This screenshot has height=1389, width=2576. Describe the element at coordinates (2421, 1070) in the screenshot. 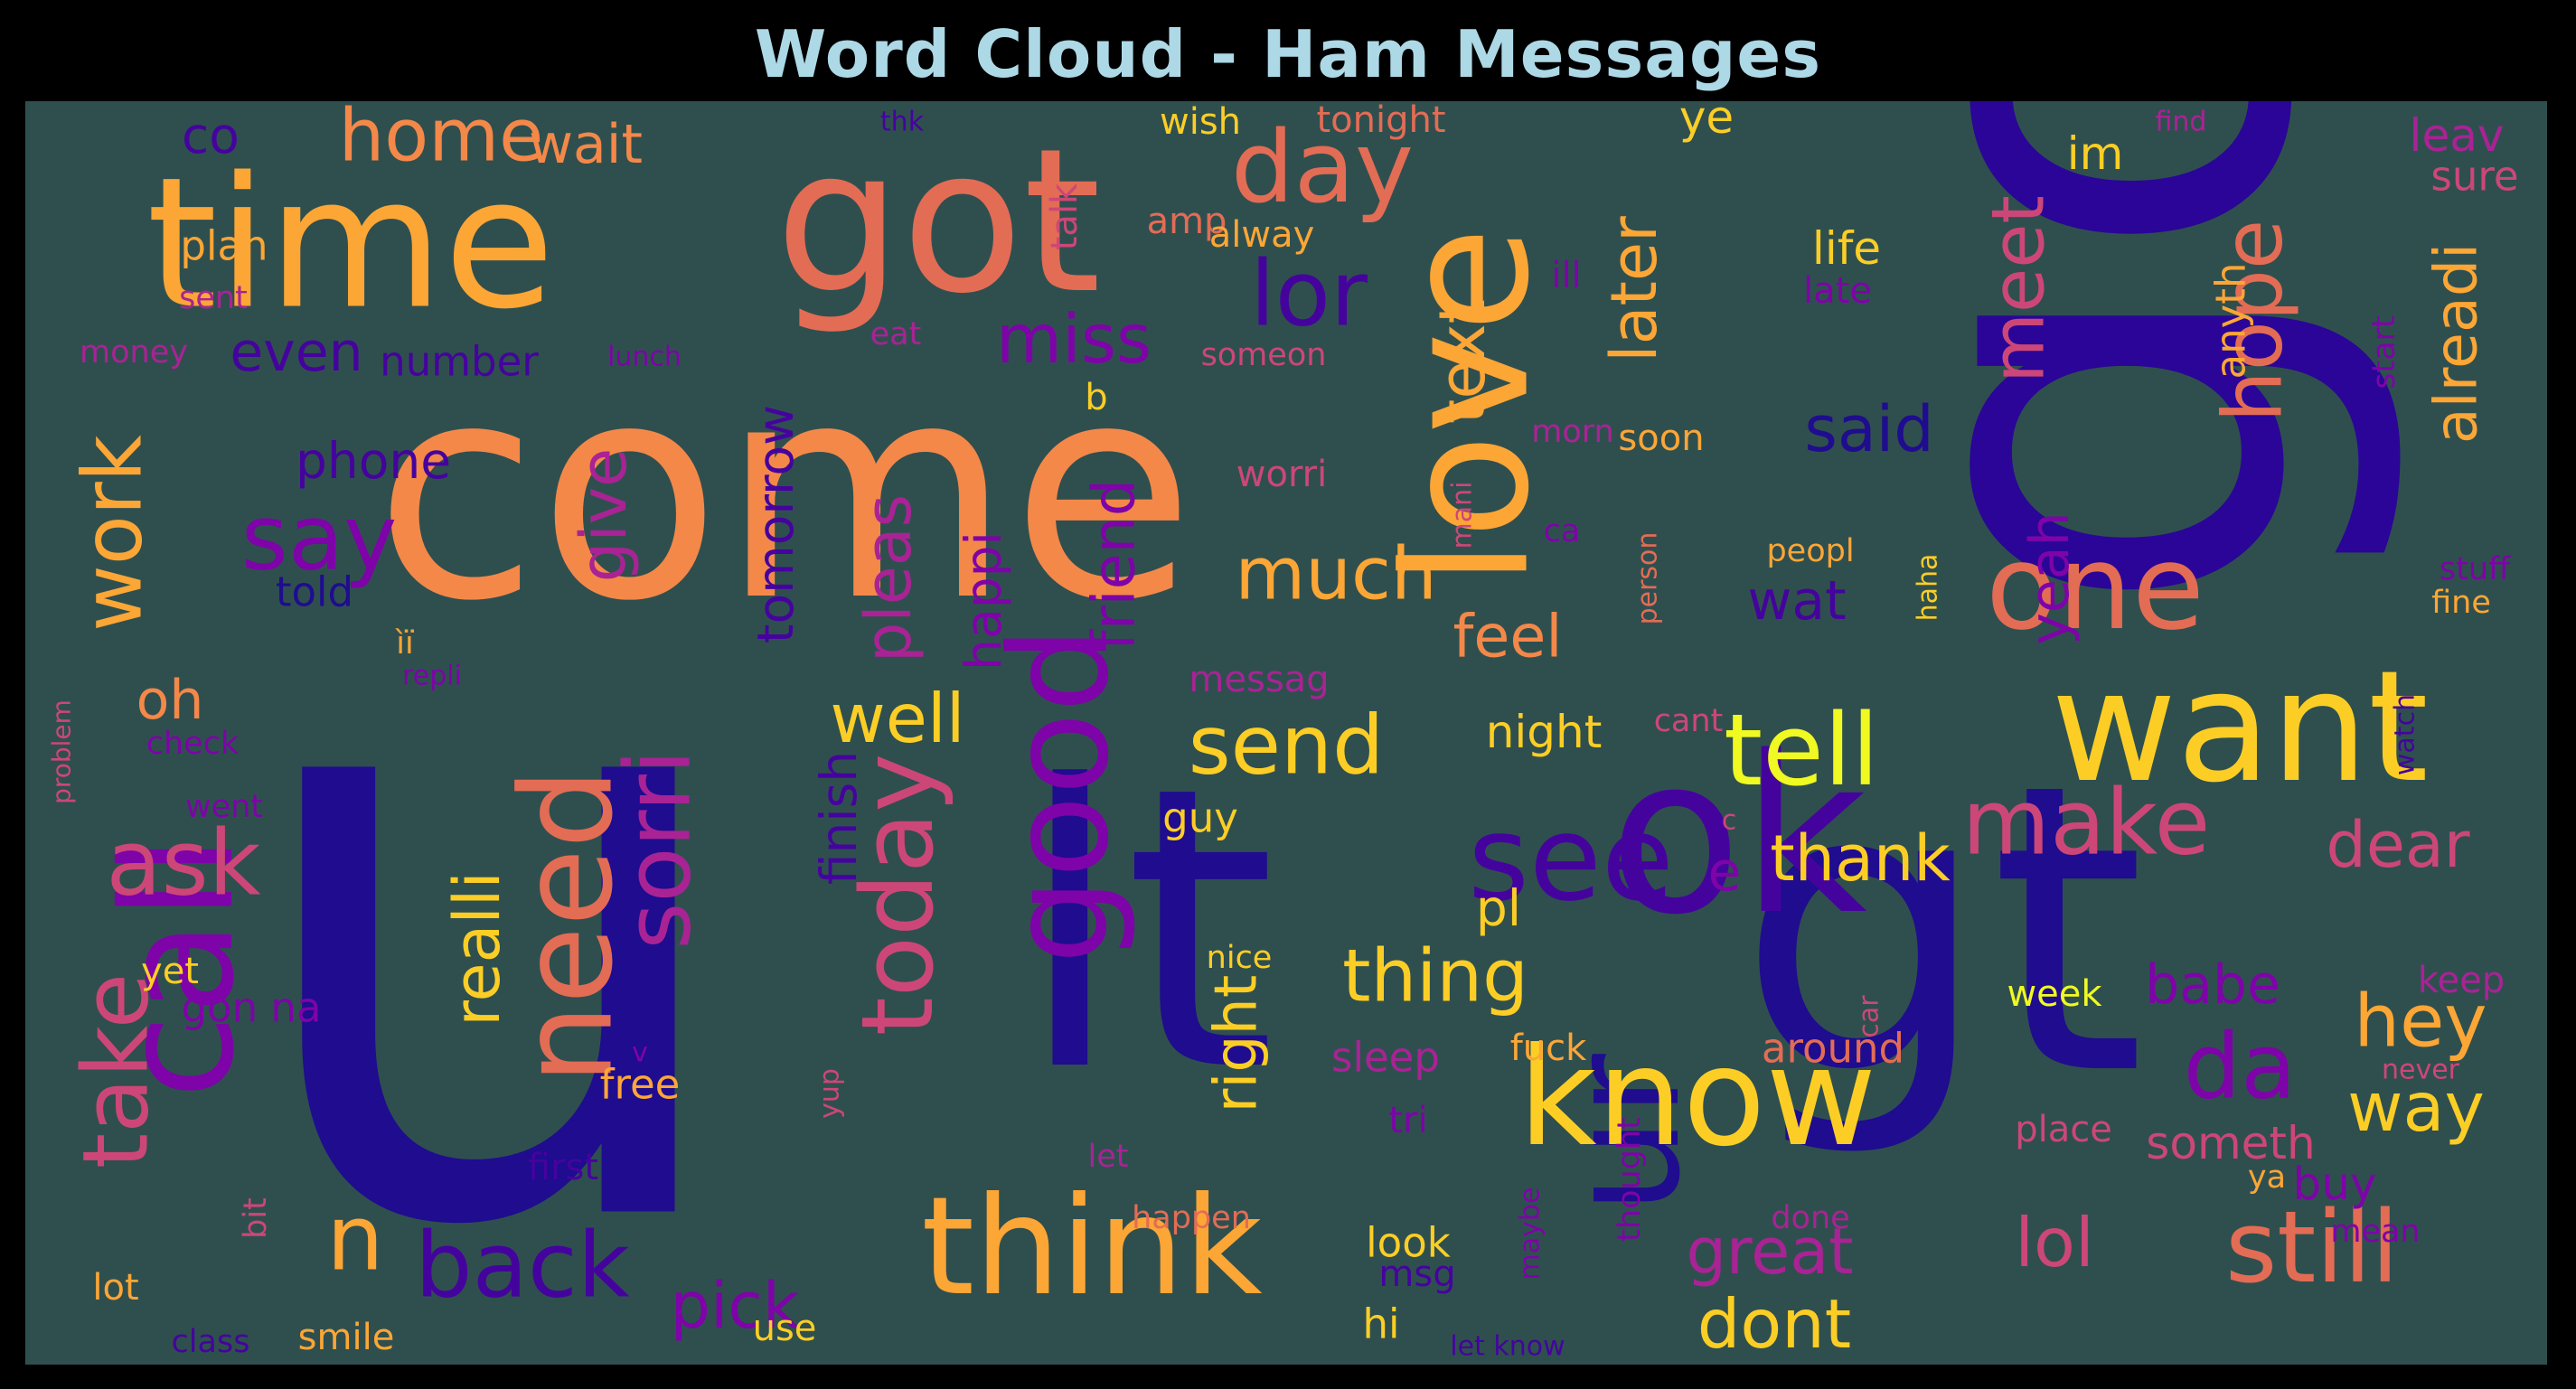

I see `word-never: never` at that location.